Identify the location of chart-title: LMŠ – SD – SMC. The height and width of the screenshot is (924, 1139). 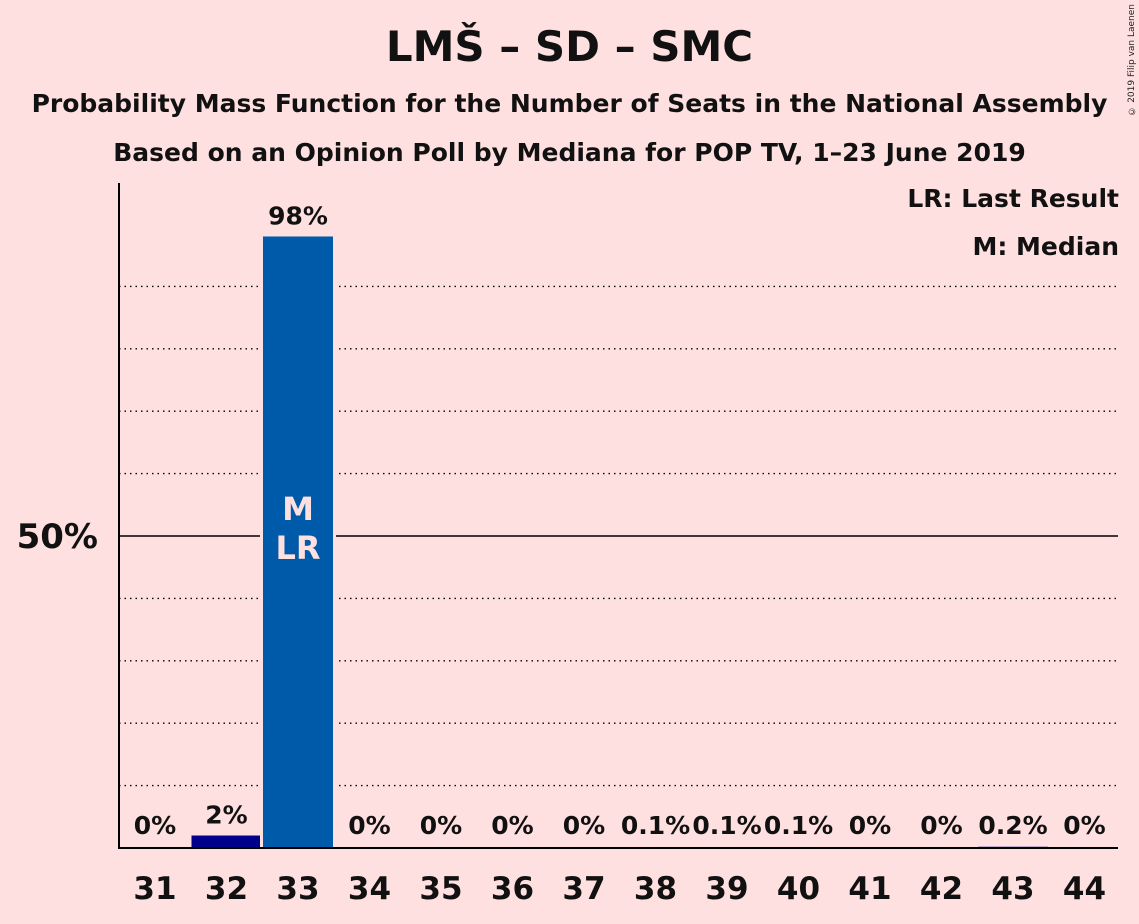
(569, 46).